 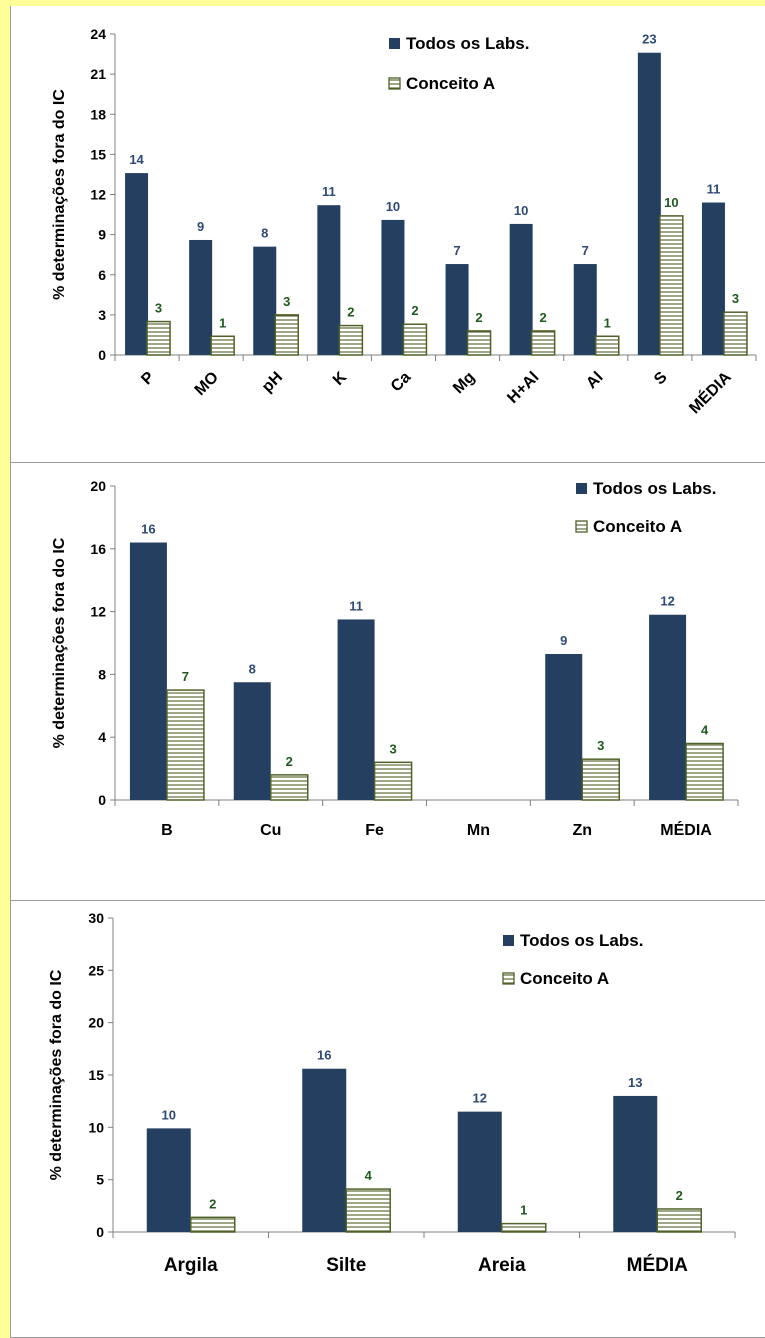 I want to click on x-tick-label-s: S, so click(x=661, y=379).